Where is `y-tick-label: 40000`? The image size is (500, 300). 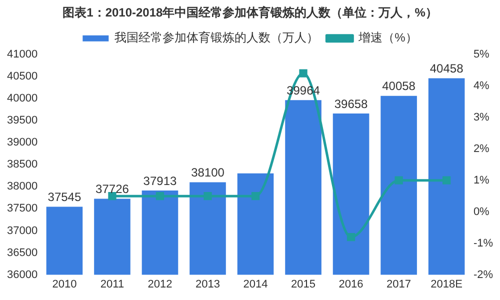
y-tick-label: 40000 is located at coordinates (22, 98).